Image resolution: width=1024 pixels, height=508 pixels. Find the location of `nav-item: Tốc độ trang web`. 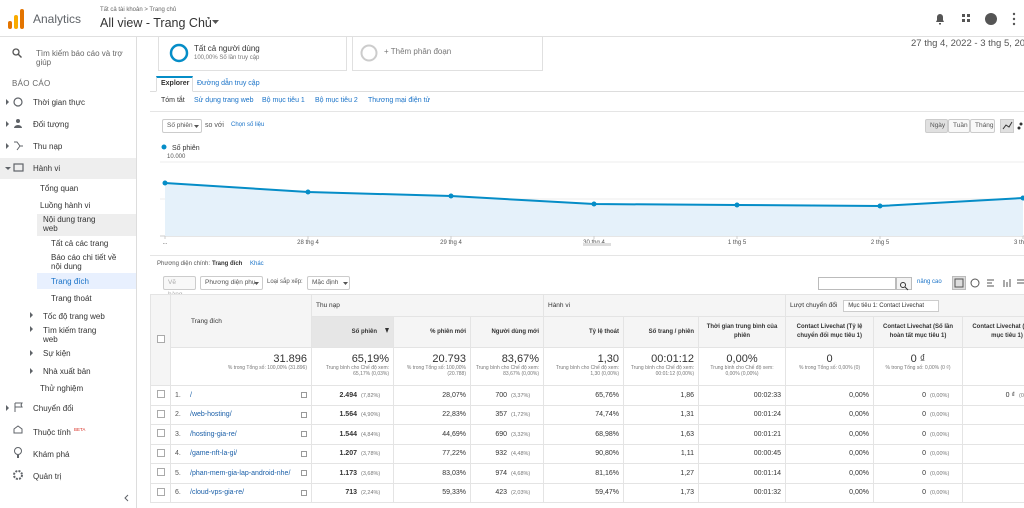

nav-item: Tốc độ trang web is located at coordinates (74, 316).